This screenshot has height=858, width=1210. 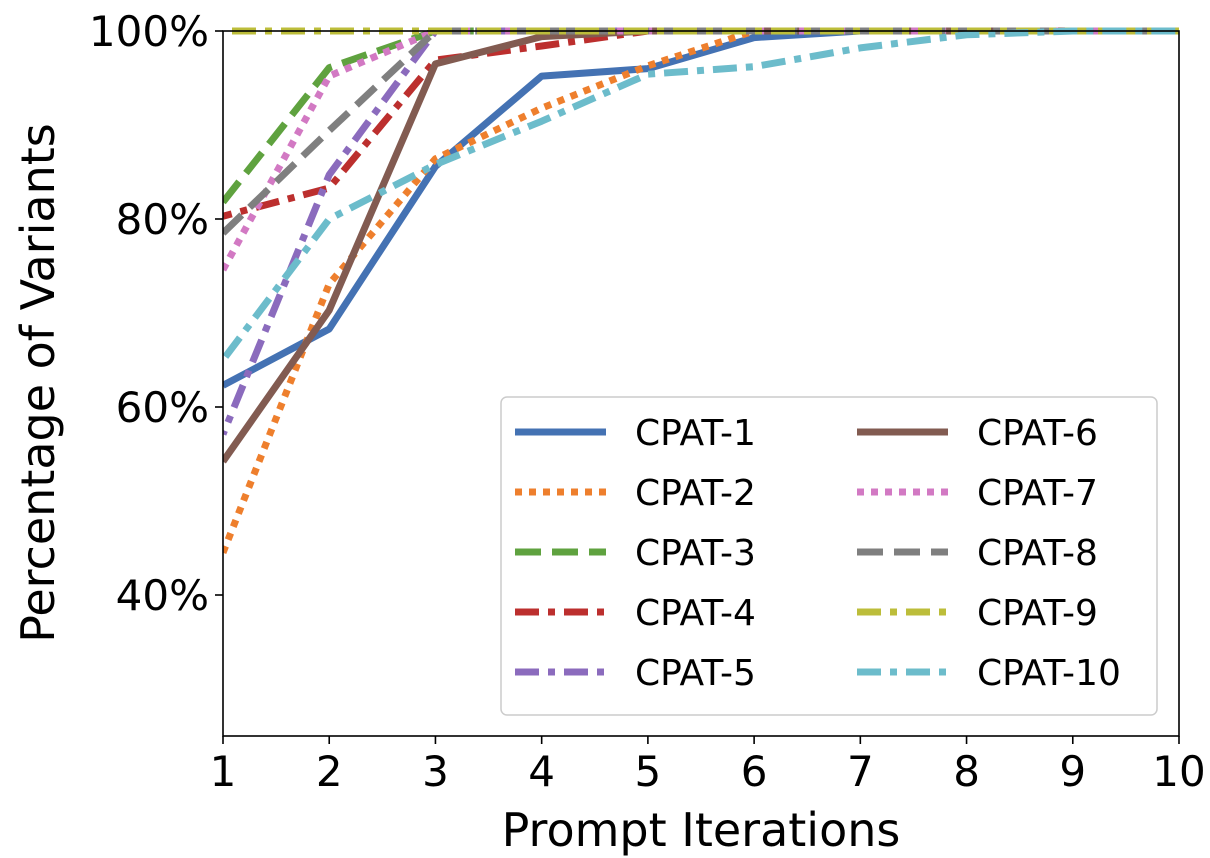 I want to click on legend-label-cpat-6: CPAT-6, so click(x=1037, y=433).